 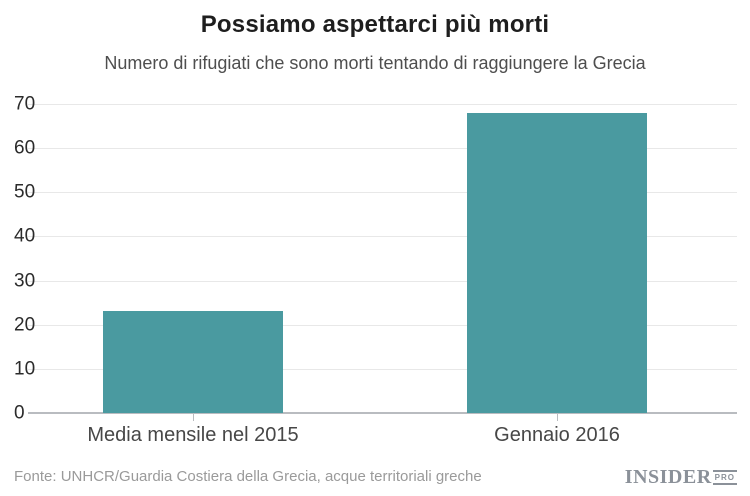 What do you see at coordinates (382, 413) in the screenshot?
I see `x-axis-line` at bounding box center [382, 413].